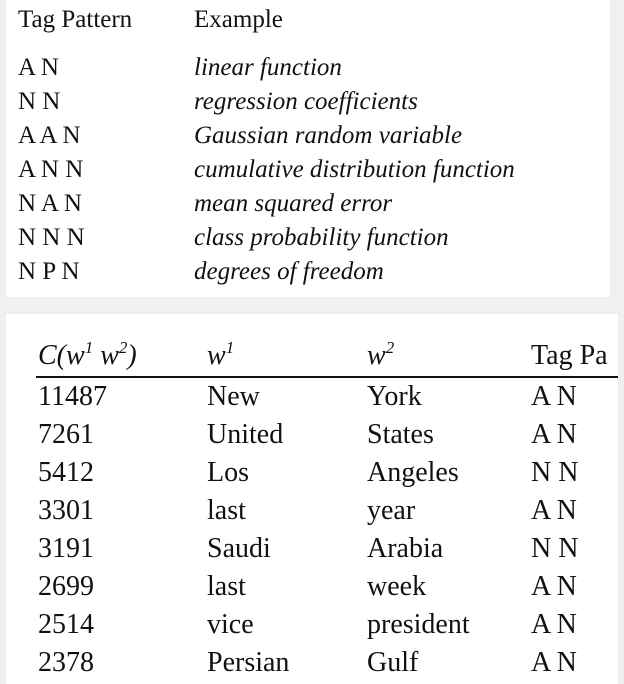  What do you see at coordinates (66, 548) in the screenshot?
I see `count-cell: 3191` at bounding box center [66, 548].